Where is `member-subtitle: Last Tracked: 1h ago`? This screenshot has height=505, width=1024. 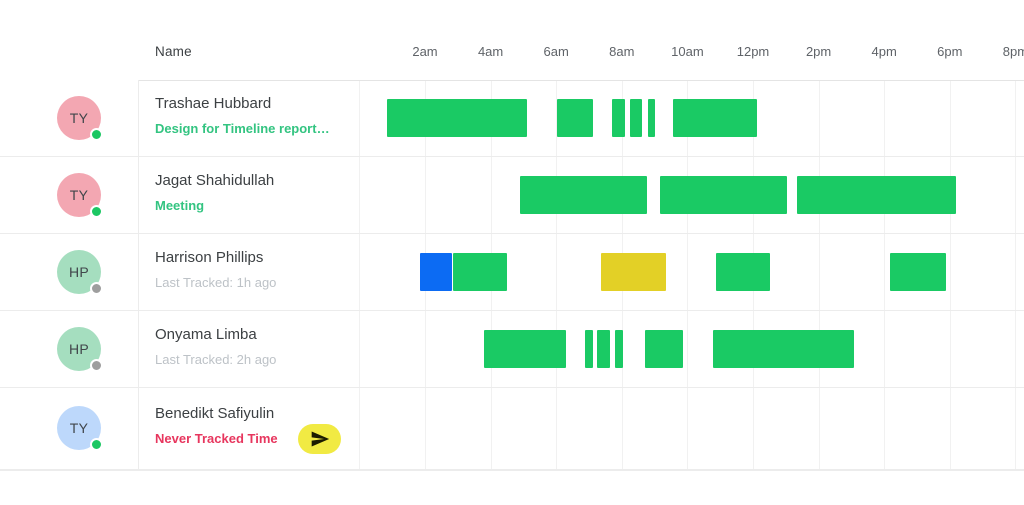 member-subtitle: Last Tracked: 1h ago is located at coordinates (216, 282).